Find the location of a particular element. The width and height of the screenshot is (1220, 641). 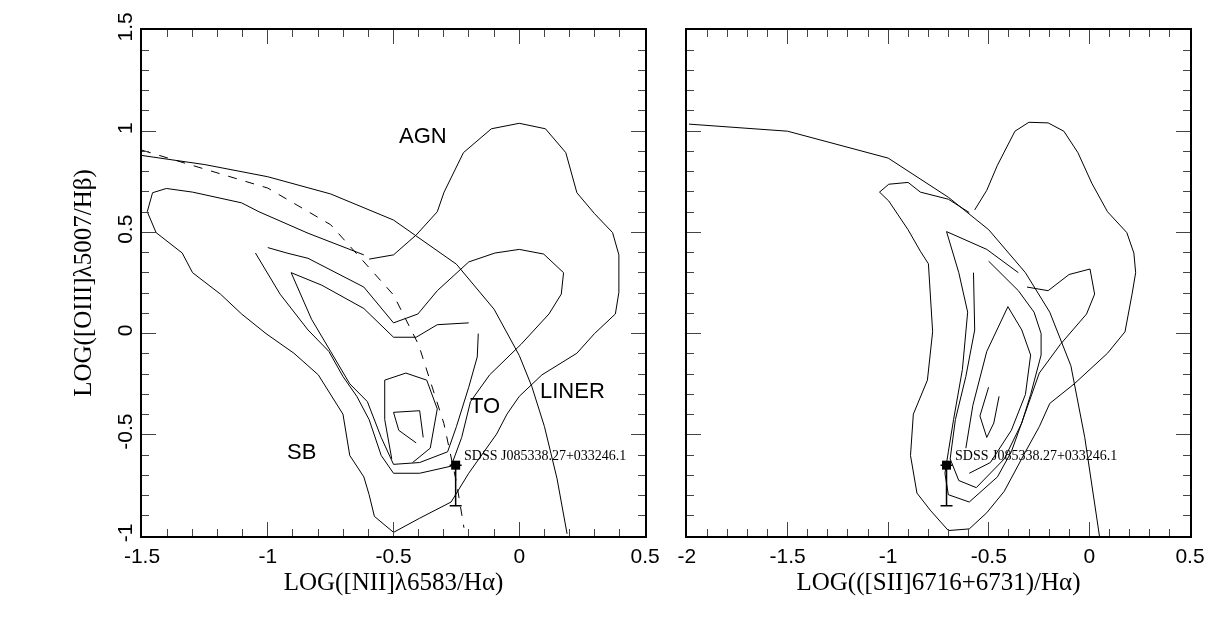

x-axis-title: LOG([NII]λ6583/Hα) is located at coordinates (393, 581).